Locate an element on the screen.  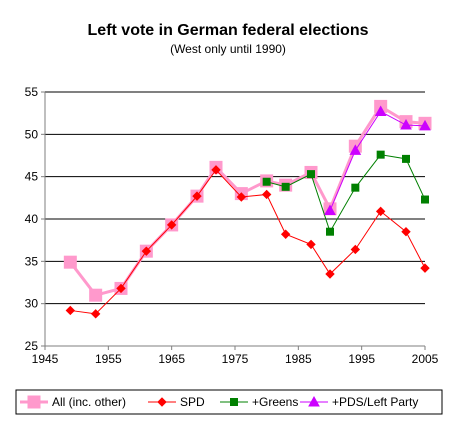
chart-title: Left vote in German federal elections is located at coordinates (228, 30).